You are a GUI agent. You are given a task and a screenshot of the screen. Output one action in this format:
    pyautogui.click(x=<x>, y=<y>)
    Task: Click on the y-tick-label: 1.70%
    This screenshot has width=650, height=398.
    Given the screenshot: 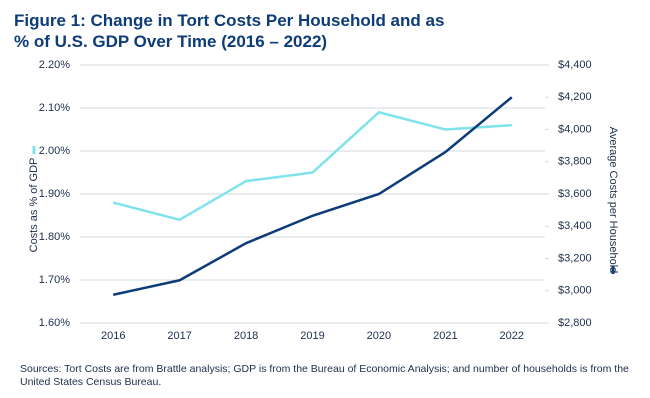 What is the action you would take?
    pyautogui.click(x=54, y=280)
    